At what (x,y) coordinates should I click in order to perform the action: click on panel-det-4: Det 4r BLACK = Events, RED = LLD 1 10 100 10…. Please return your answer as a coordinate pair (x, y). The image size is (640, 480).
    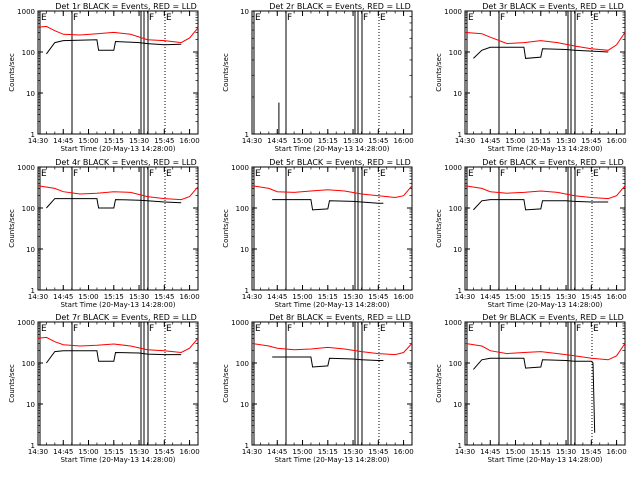
    Looking at the image, I should click on (104, 233).